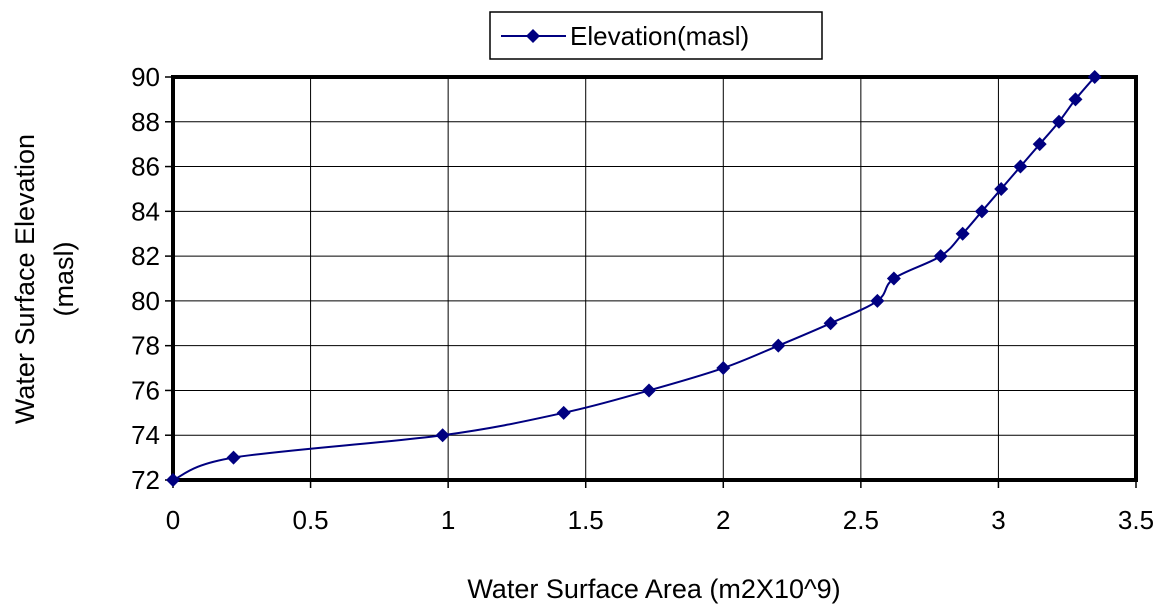 The image size is (1174, 610). Describe the element at coordinates (660, 507) in the screenshot. I see `x-axis-ticks: 0 0.5 1 1.5 2 2.5 3 3.5` at that location.